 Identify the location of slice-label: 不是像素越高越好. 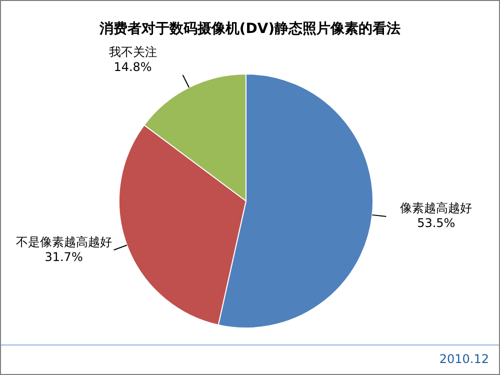
(64, 242).